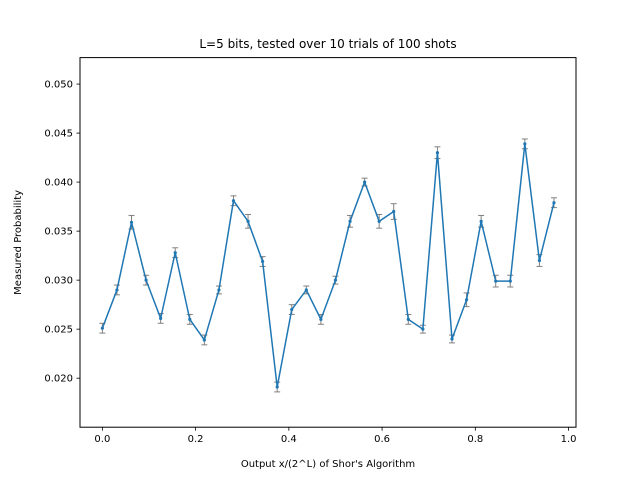 The height and width of the screenshot is (480, 640). I want to click on x-tick-label: 0.8, so click(475, 439).